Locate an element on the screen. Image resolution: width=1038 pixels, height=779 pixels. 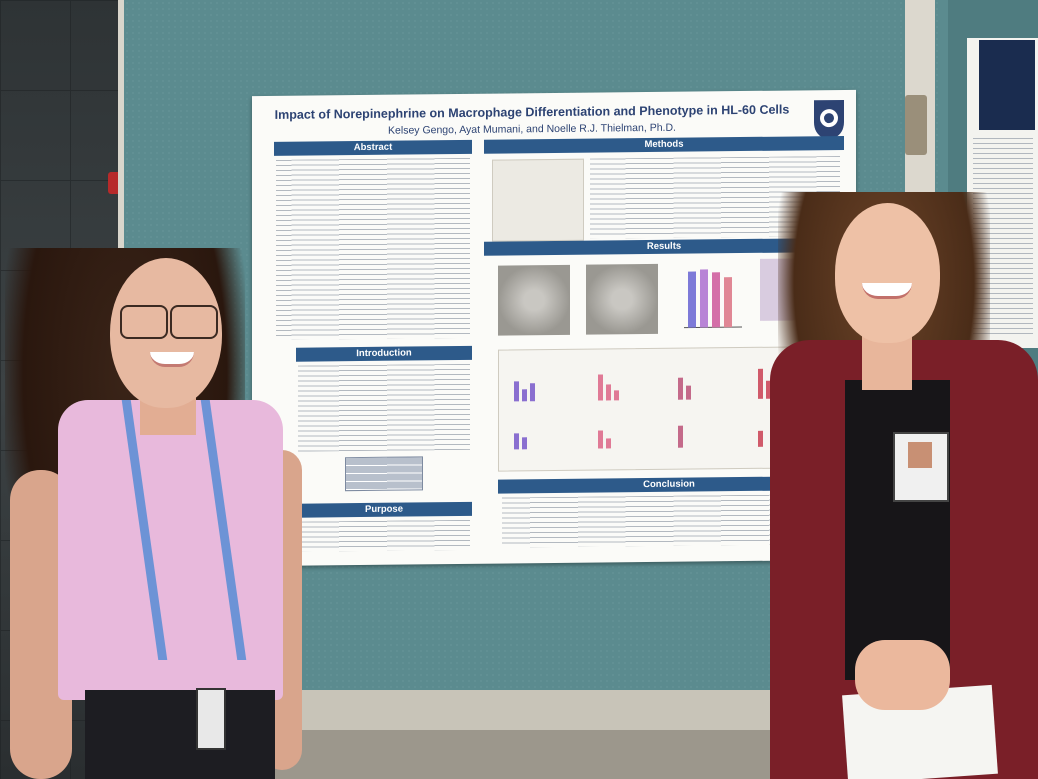
methods-heading: Methods is located at coordinates (664, 144).